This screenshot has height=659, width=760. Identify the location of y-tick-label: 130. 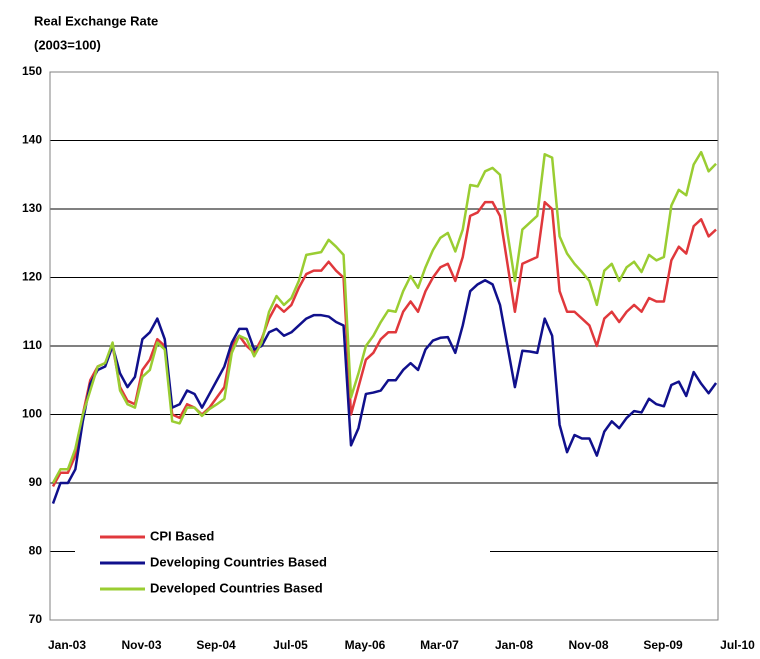
(32, 208).